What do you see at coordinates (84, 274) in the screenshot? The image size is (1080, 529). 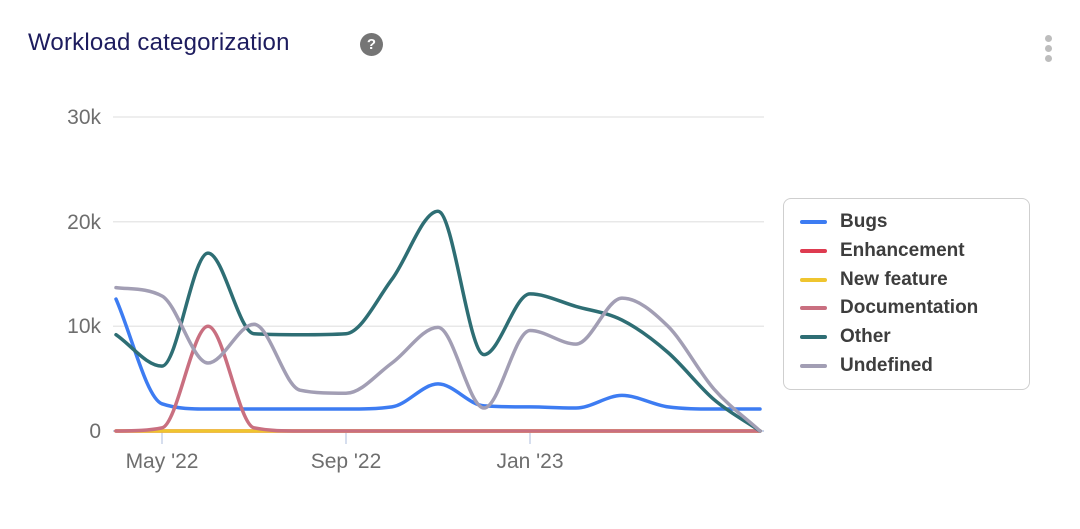 I see `y-axis-labels: 0 10k 20k 30k` at bounding box center [84, 274].